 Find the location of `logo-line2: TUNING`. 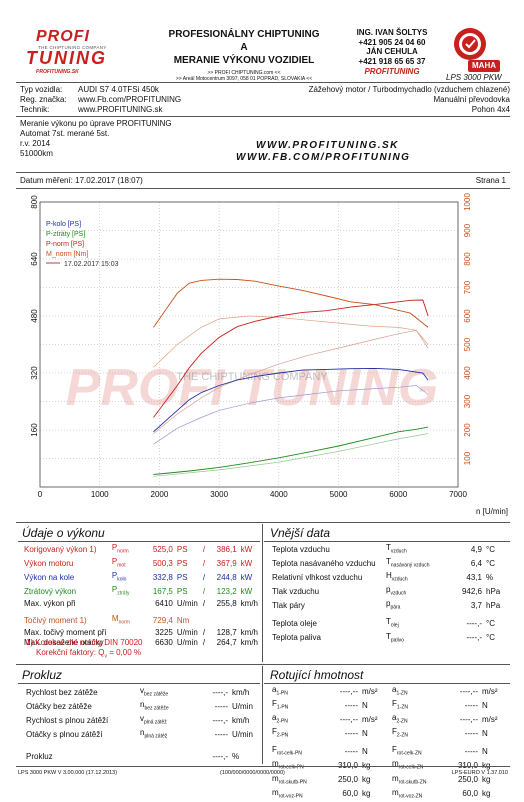

logo-line2: TUNING is located at coordinates (66, 58).